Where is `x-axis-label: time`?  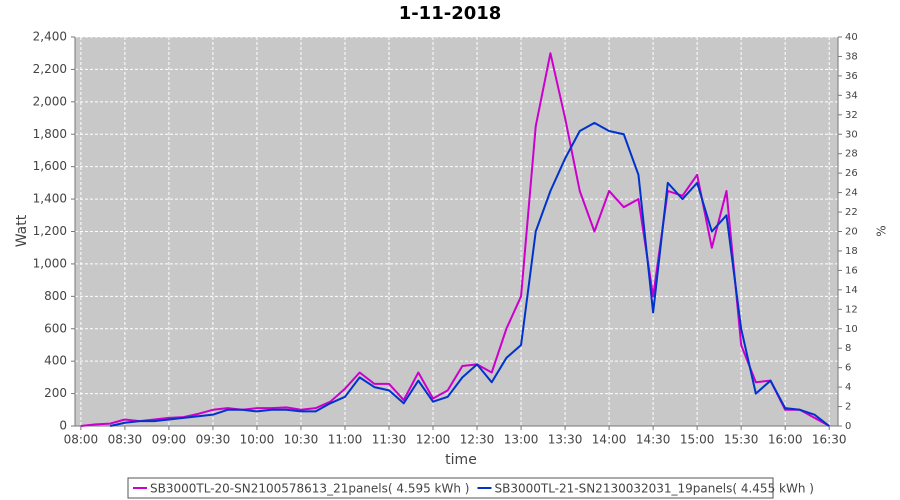
x-axis-label: time is located at coordinates (461, 460).